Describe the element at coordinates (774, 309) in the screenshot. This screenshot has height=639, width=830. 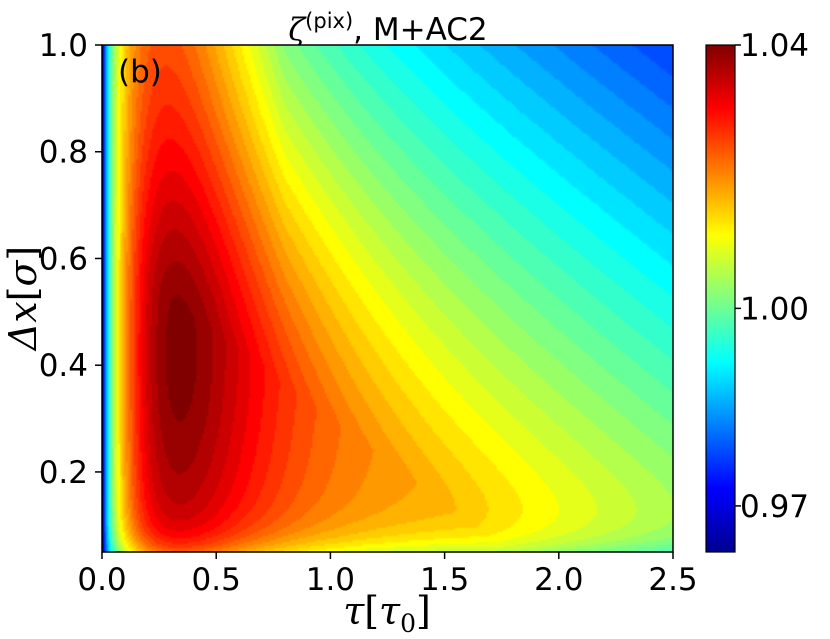
I see `colorbar-tick-label: 1.00` at that location.